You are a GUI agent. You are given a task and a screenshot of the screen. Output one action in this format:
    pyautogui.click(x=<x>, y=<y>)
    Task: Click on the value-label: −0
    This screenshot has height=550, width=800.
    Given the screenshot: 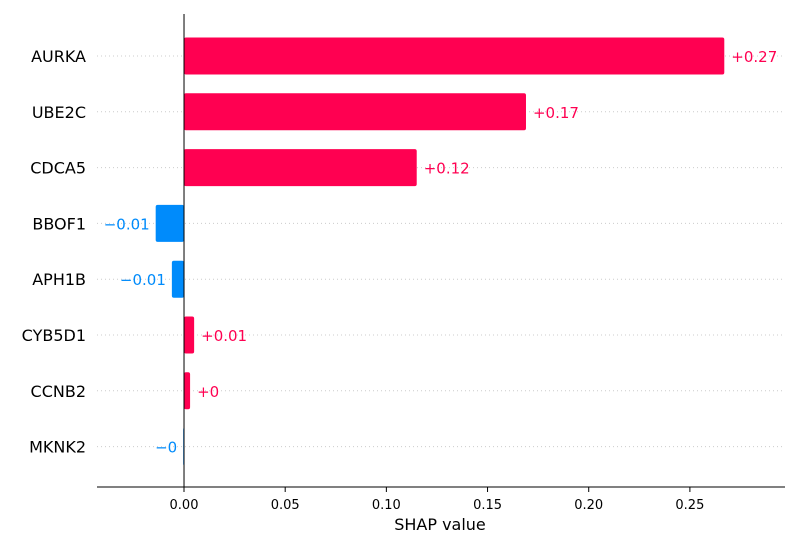 What is the action you would take?
    pyautogui.click(x=166, y=448)
    